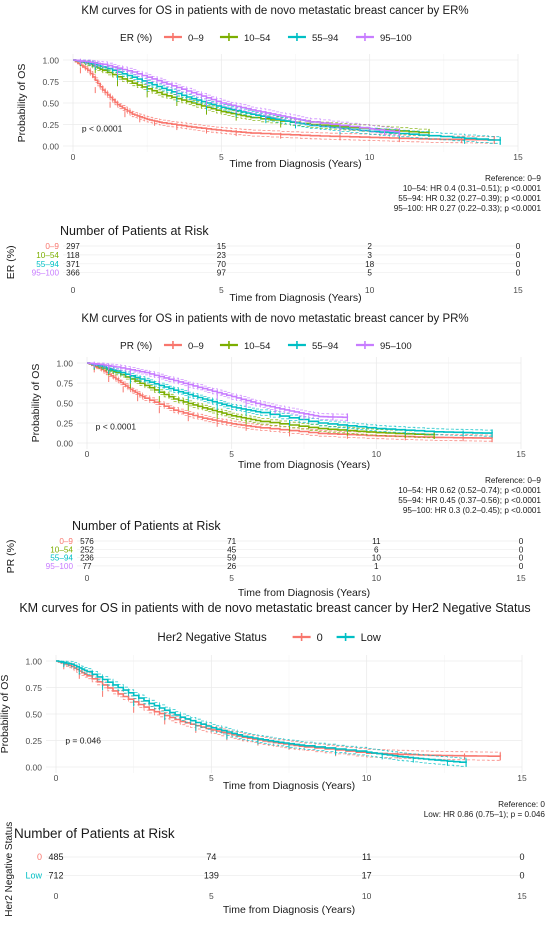 This screenshot has height=932, width=550. I want to click on grid, so click(284, 714).